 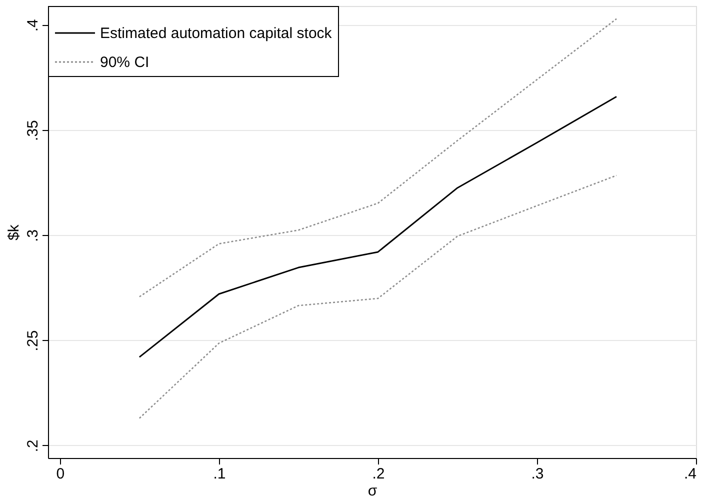 What do you see at coordinates (373, 491) in the screenshot?
I see `x-axis-title: σ` at bounding box center [373, 491].